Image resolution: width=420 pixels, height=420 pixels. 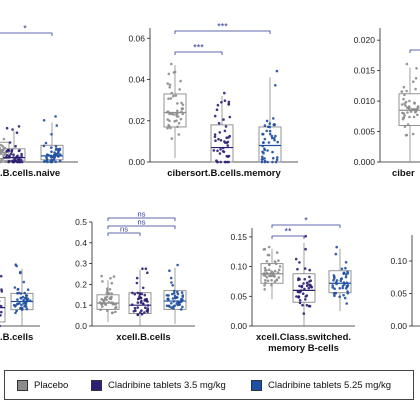 I want to click on y-tick-label-4-4: 0.4, so click(x=81, y=243).